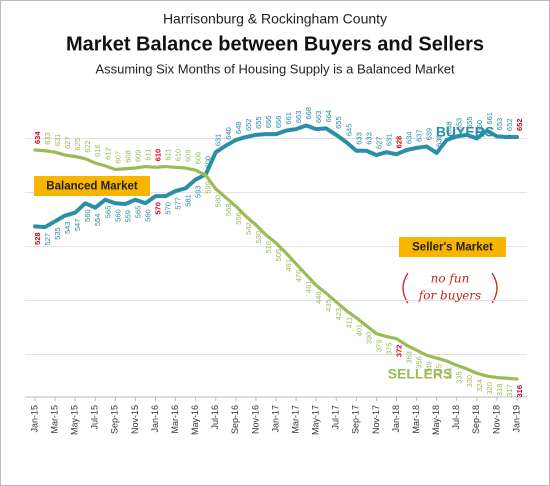 This screenshot has width=550, height=486. I want to click on x-tick-label: Jul-16, so click(215, 417).